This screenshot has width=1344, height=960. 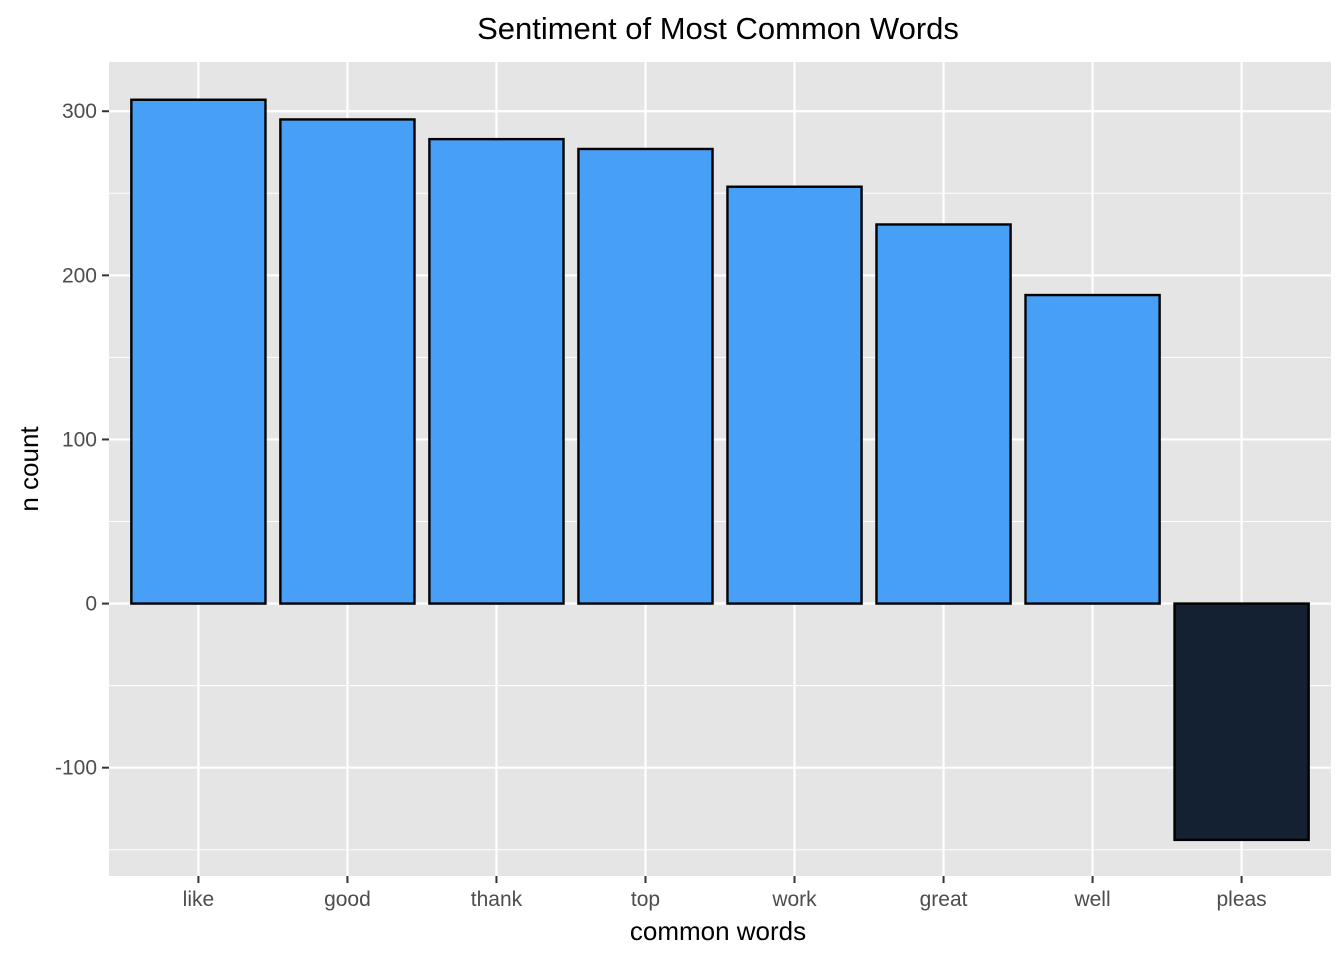 What do you see at coordinates (1091, 899) in the screenshot?
I see `x-tick-label: well` at bounding box center [1091, 899].